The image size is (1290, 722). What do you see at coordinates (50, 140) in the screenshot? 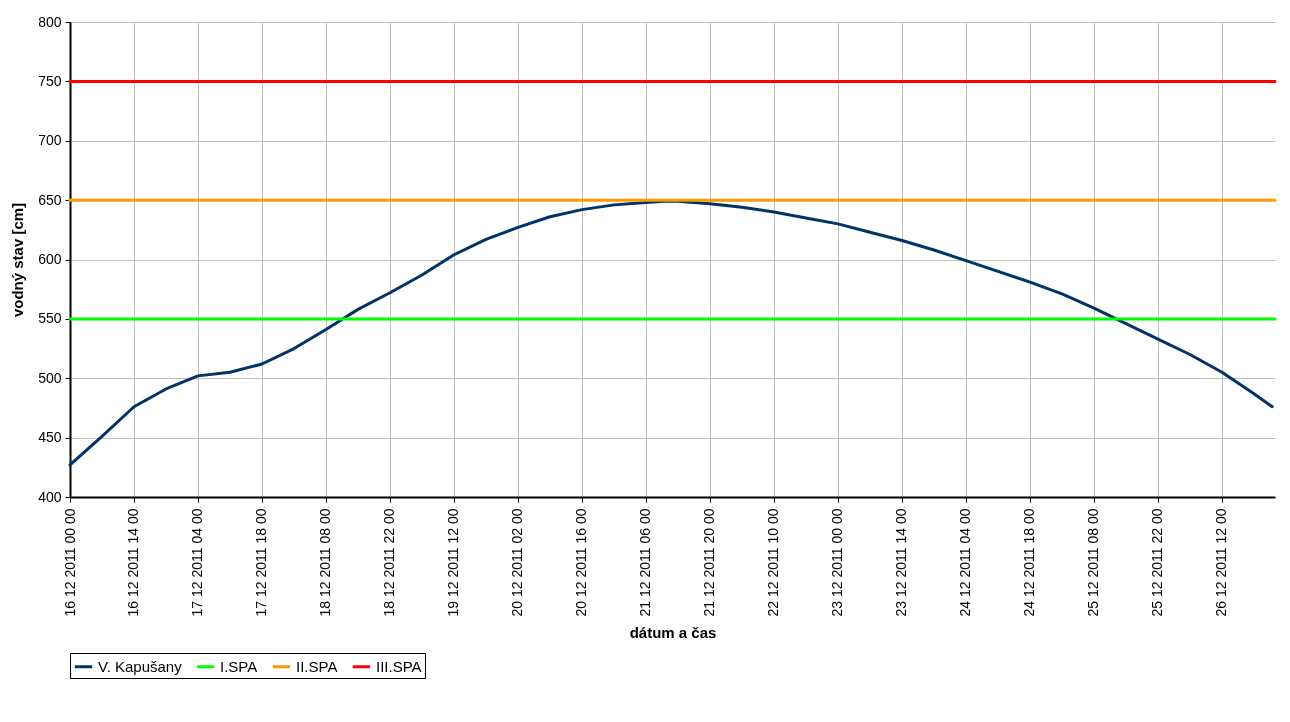
I see `y-tick-label: 700` at bounding box center [50, 140].